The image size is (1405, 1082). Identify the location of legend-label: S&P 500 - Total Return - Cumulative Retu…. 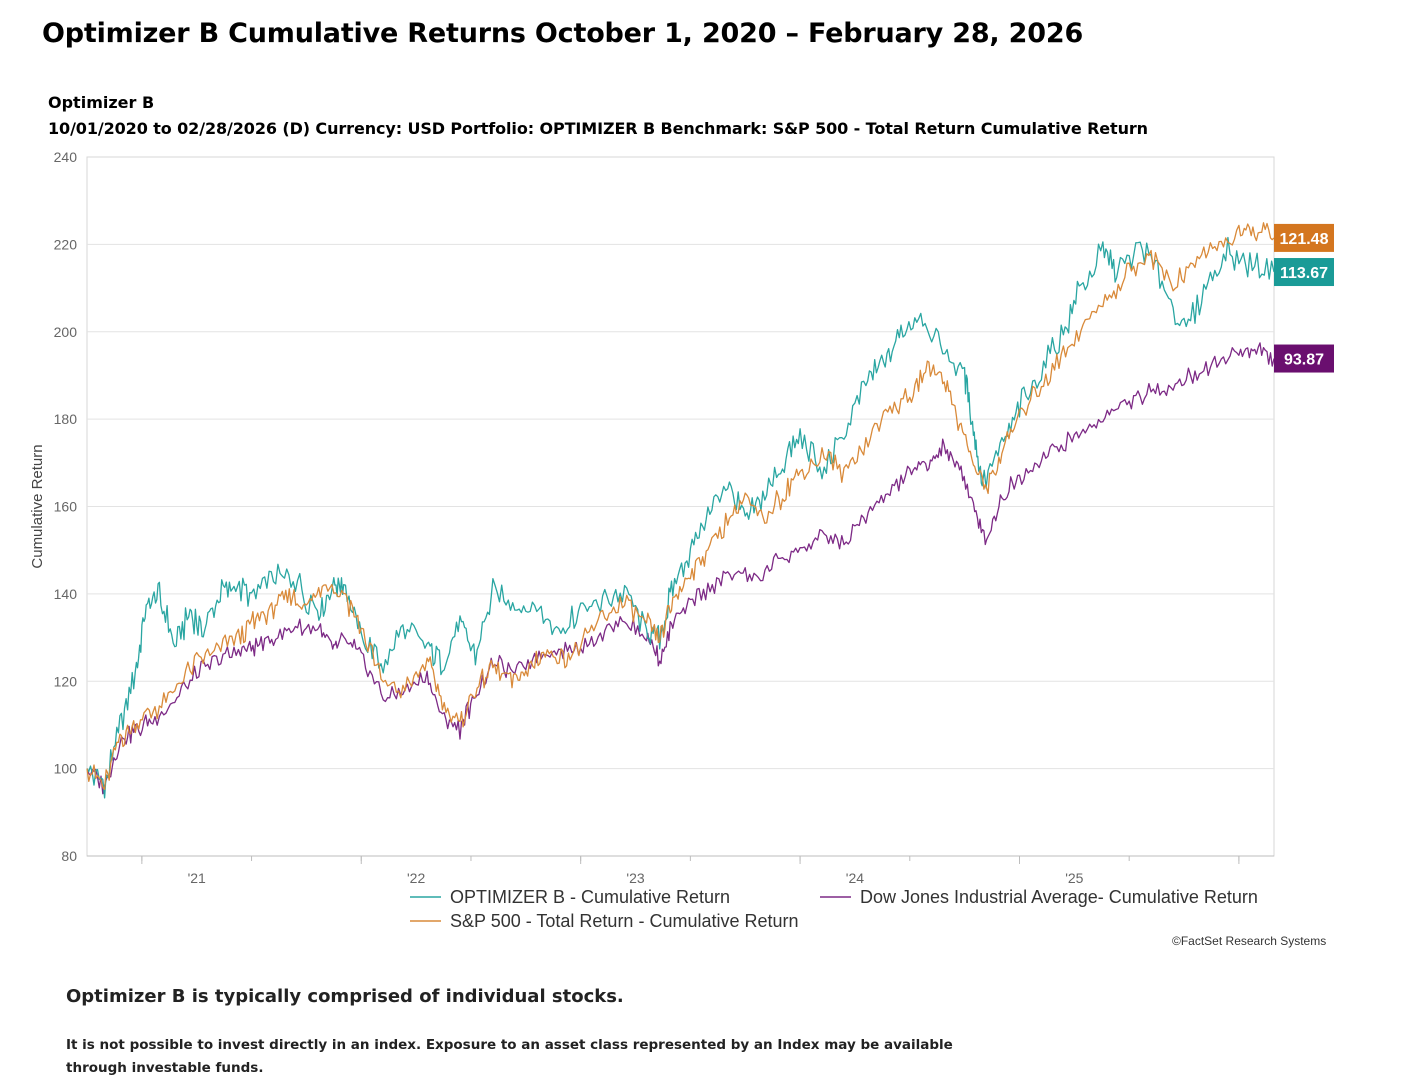
(624, 921).